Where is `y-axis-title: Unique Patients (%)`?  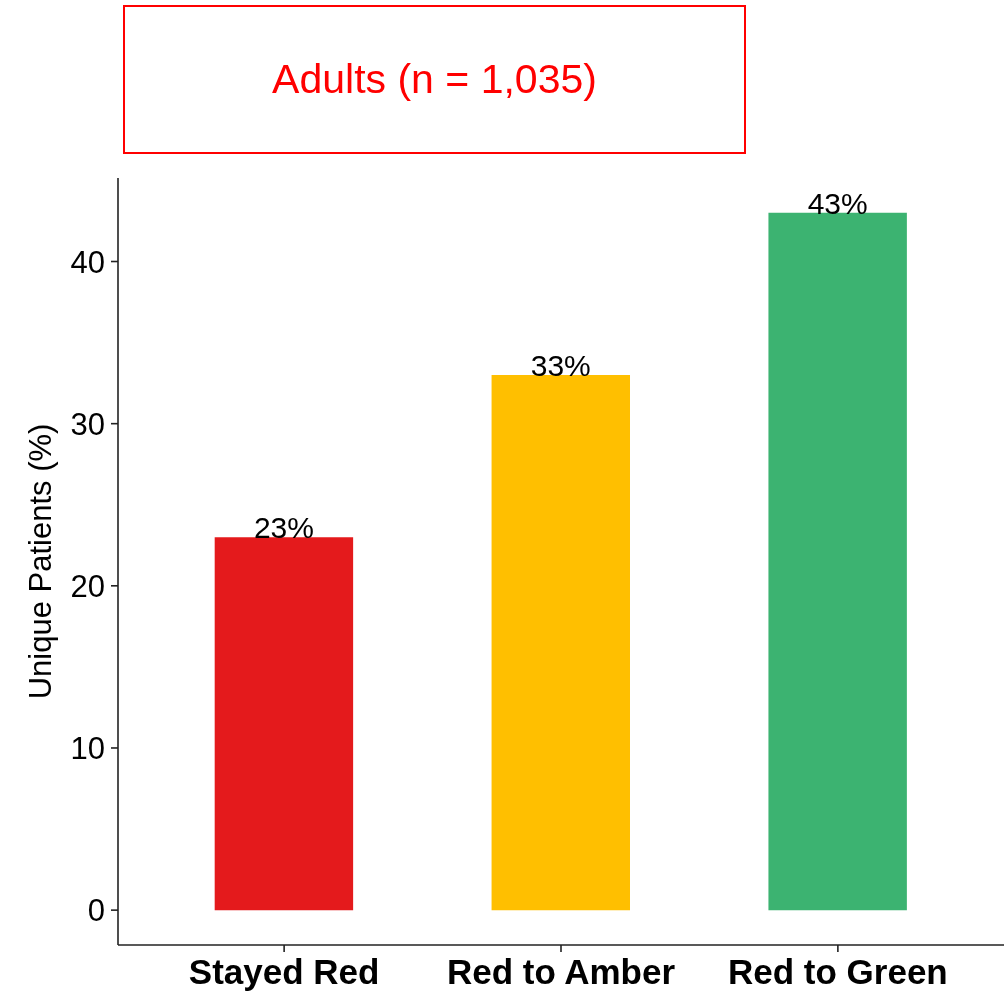 y-axis-title: Unique Patients (%) is located at coordinates (40, 561).